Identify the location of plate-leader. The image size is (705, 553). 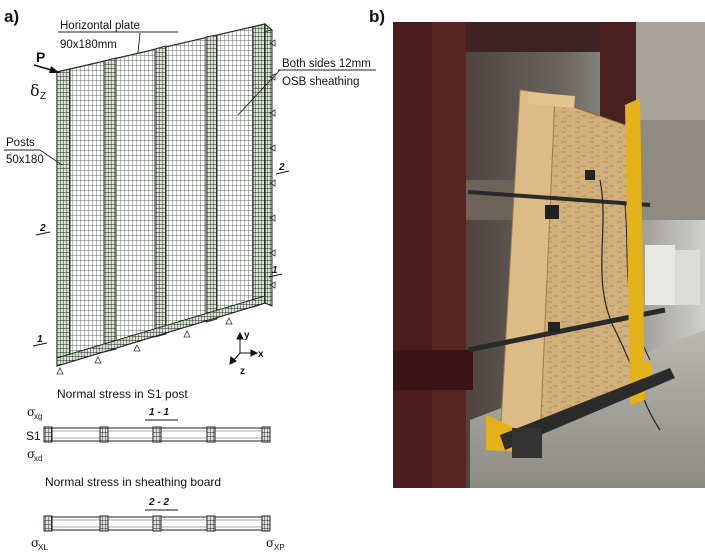
(139, 43).